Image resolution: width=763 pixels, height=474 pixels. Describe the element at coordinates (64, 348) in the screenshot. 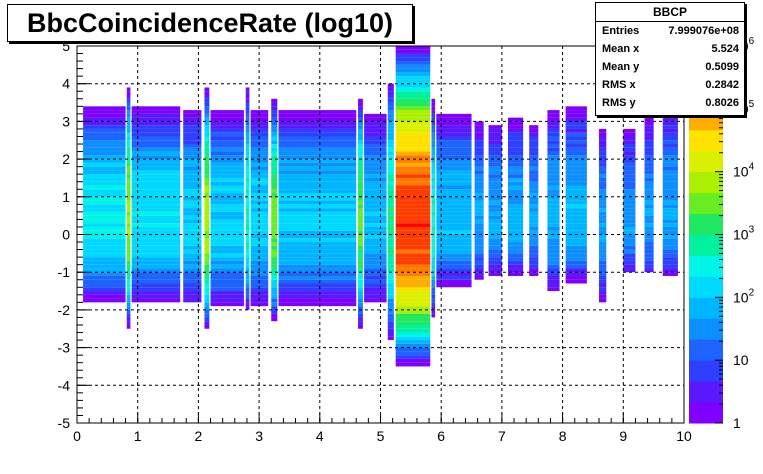

I see `y-tick-label: -3` at that location.